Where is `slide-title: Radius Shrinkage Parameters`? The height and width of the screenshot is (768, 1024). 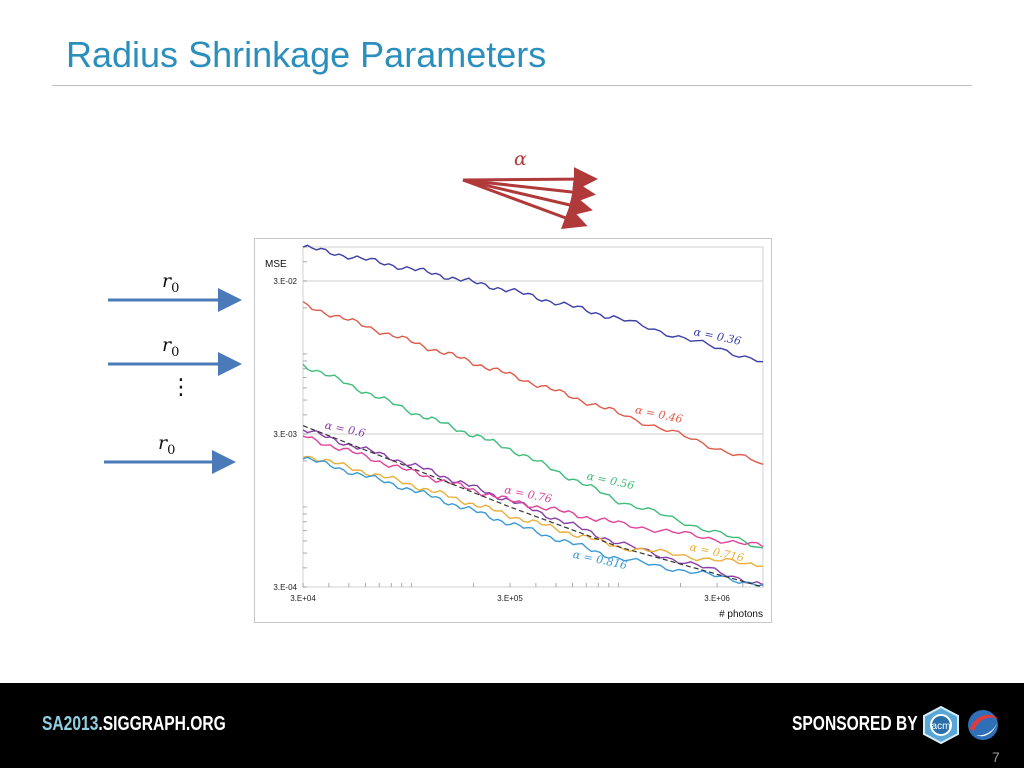 slide-title: Radius Shrinkage Parameters is located at coordinates (306, 54).